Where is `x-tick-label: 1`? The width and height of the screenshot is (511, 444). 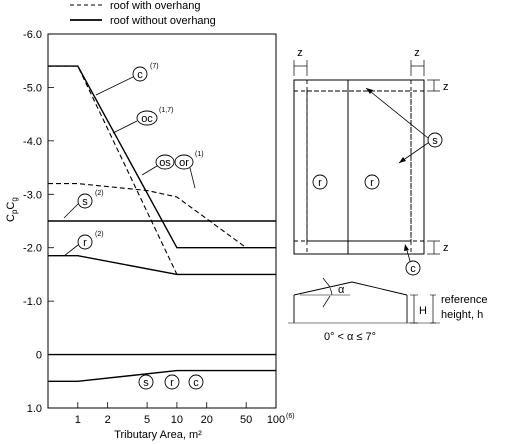 x-tick-label: 1 is located at coordinates (78, 420).